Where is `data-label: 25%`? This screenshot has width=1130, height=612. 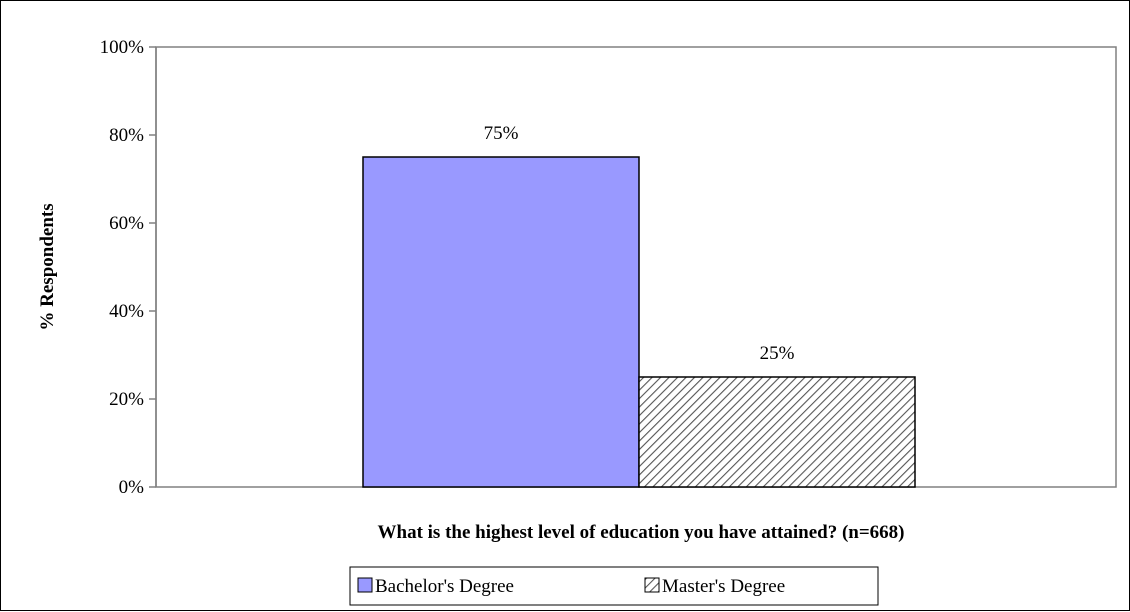
data-label: 25% is located at coordinates (777, 353).